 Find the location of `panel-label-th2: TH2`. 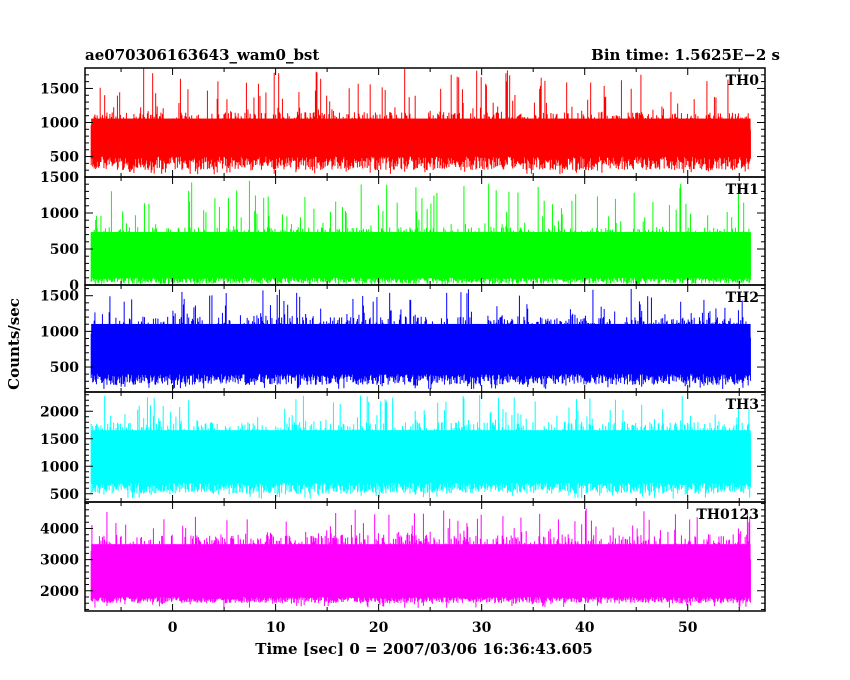

panel-label-th2: TH2 is located at coordinates (742, 298).